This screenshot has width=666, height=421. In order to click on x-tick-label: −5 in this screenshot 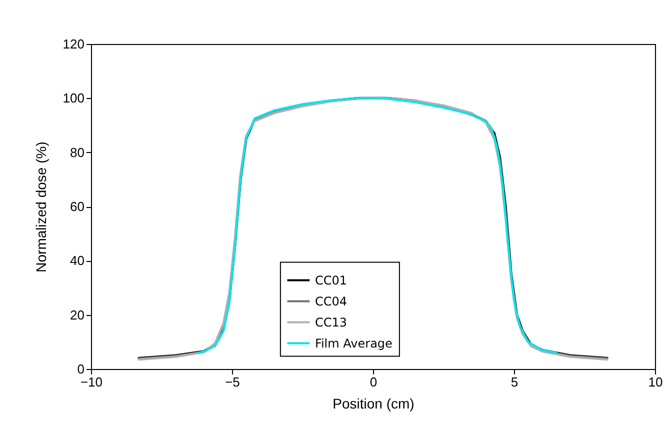, I will do `click(232, 382)`.